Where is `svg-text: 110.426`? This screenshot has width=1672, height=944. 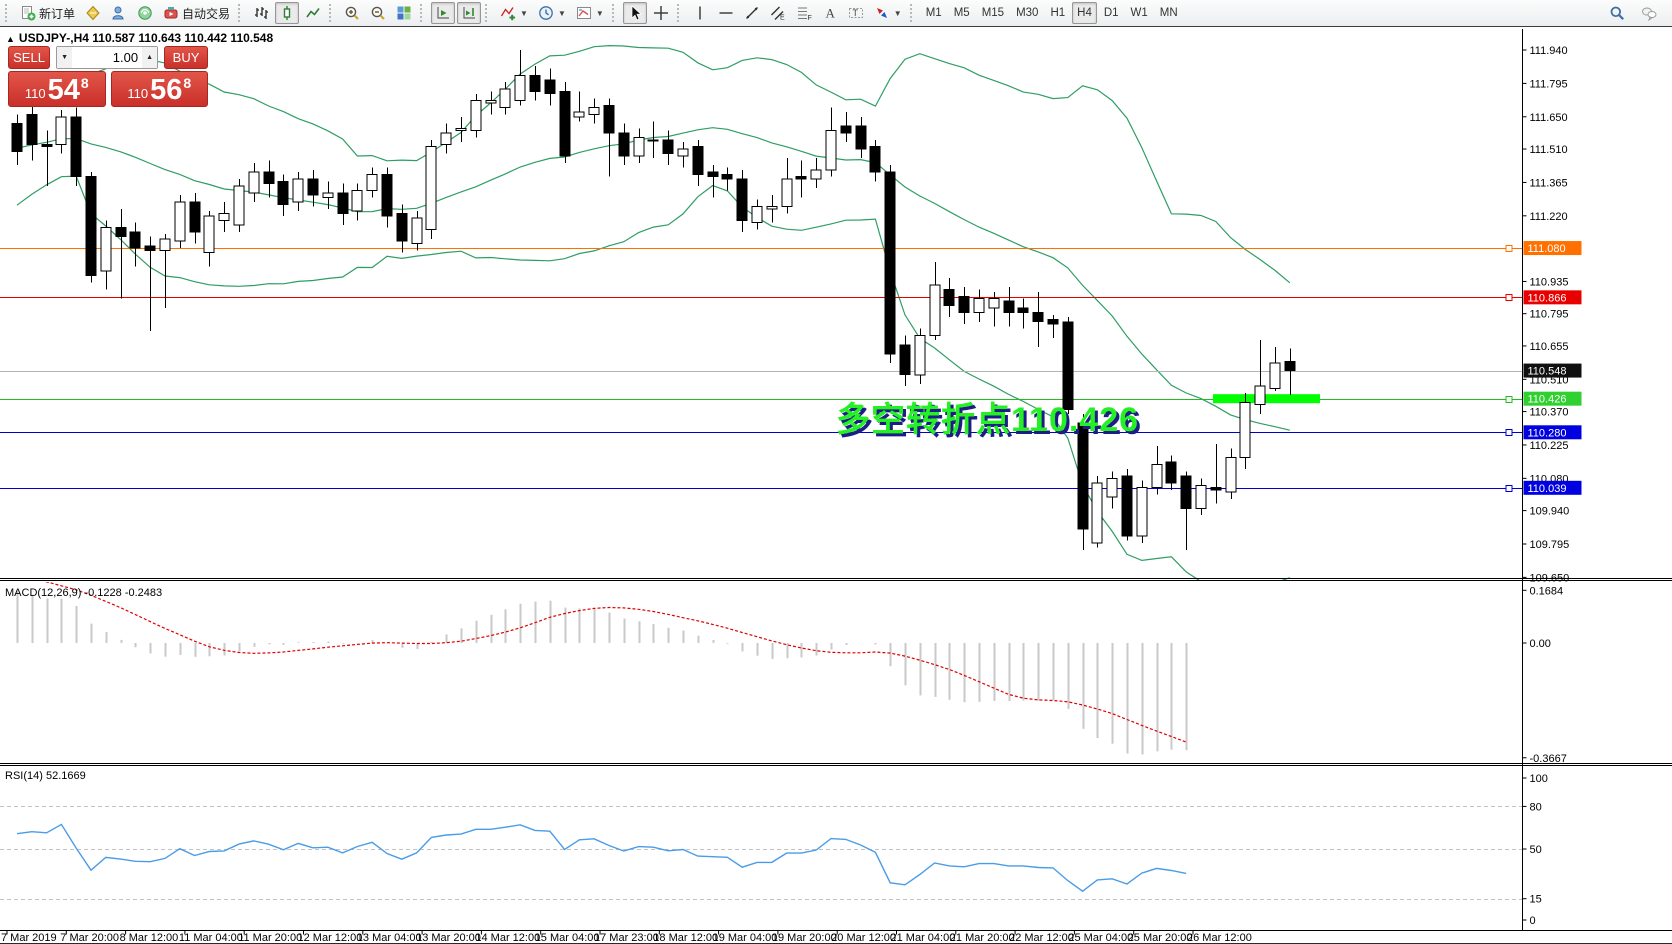 svg-text: 110.426 is located at coordinates (1547, 400).